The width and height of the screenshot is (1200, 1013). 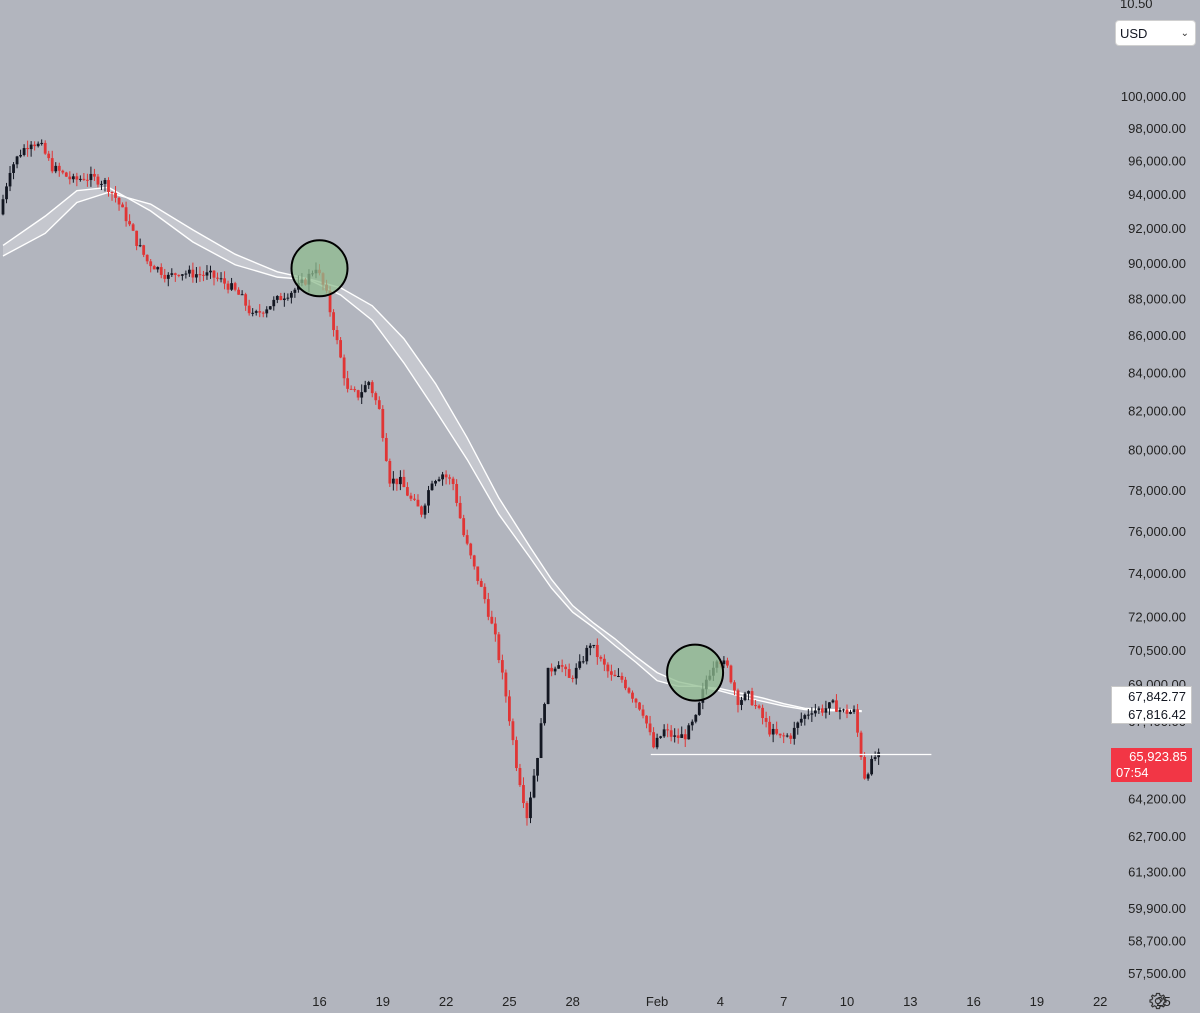 I want to click on x-tick-label: 25, so click(x=1163, y=1001).